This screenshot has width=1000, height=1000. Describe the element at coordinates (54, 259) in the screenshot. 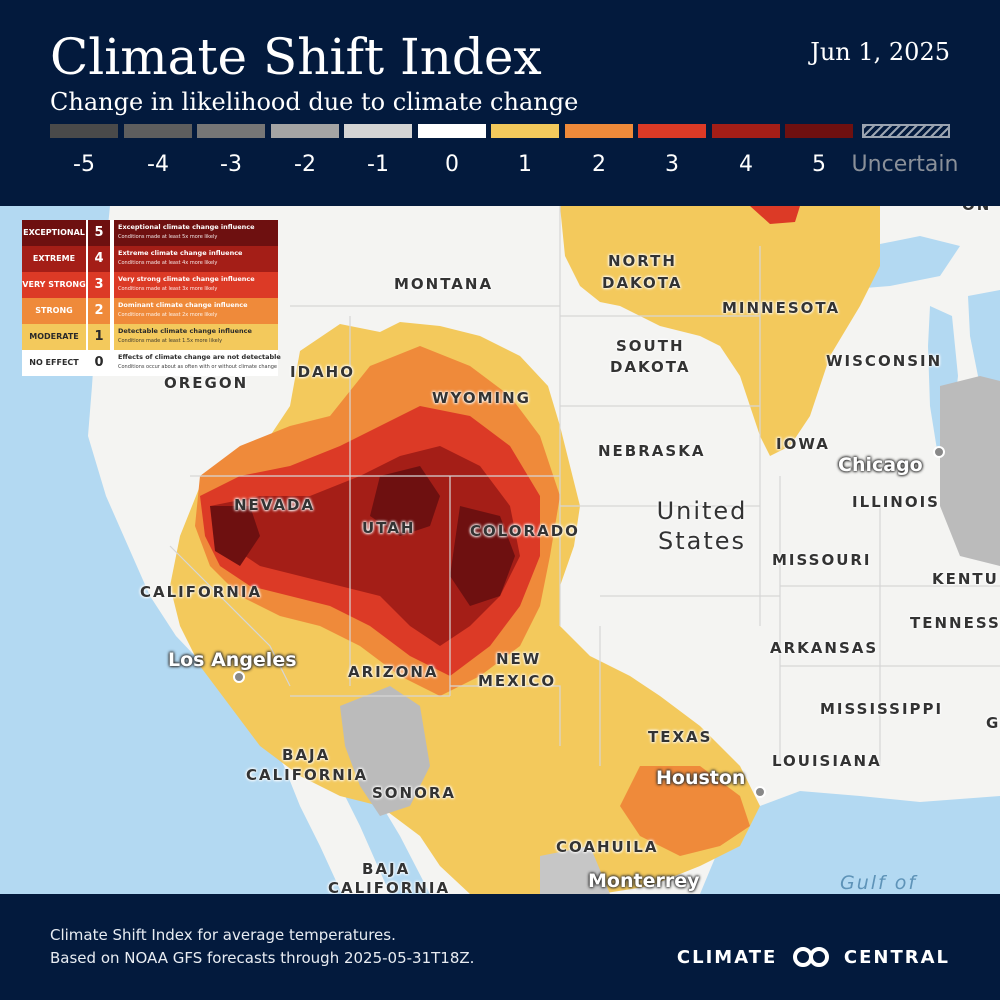

I see `legend-category: EXTREME` at that location.